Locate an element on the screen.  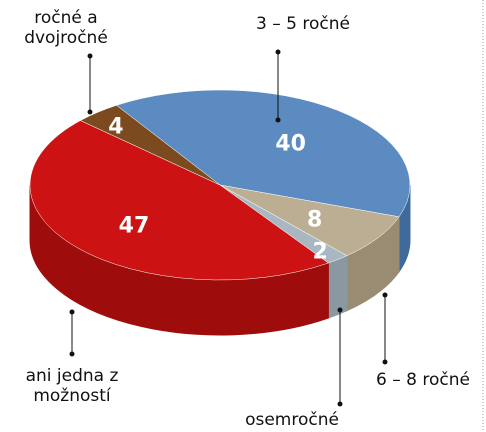
category-label: ročné a dvojročné is located at coordinates (66, 28).